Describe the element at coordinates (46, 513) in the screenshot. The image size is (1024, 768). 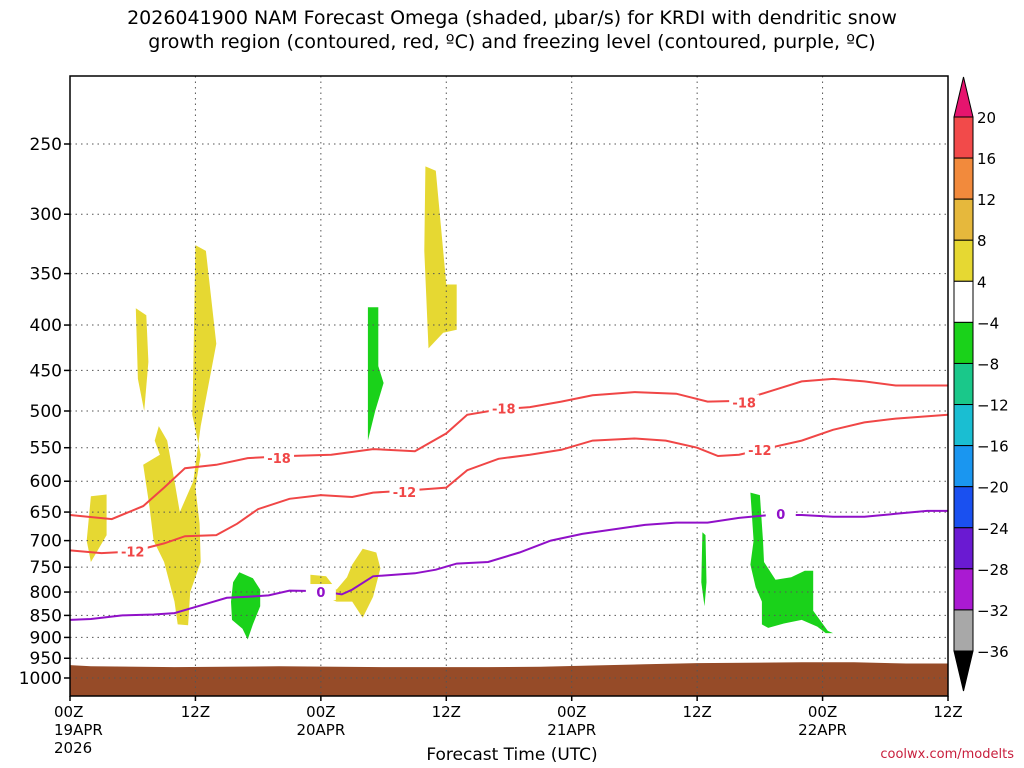
I see `y-tick-label-650: 650` at that location.